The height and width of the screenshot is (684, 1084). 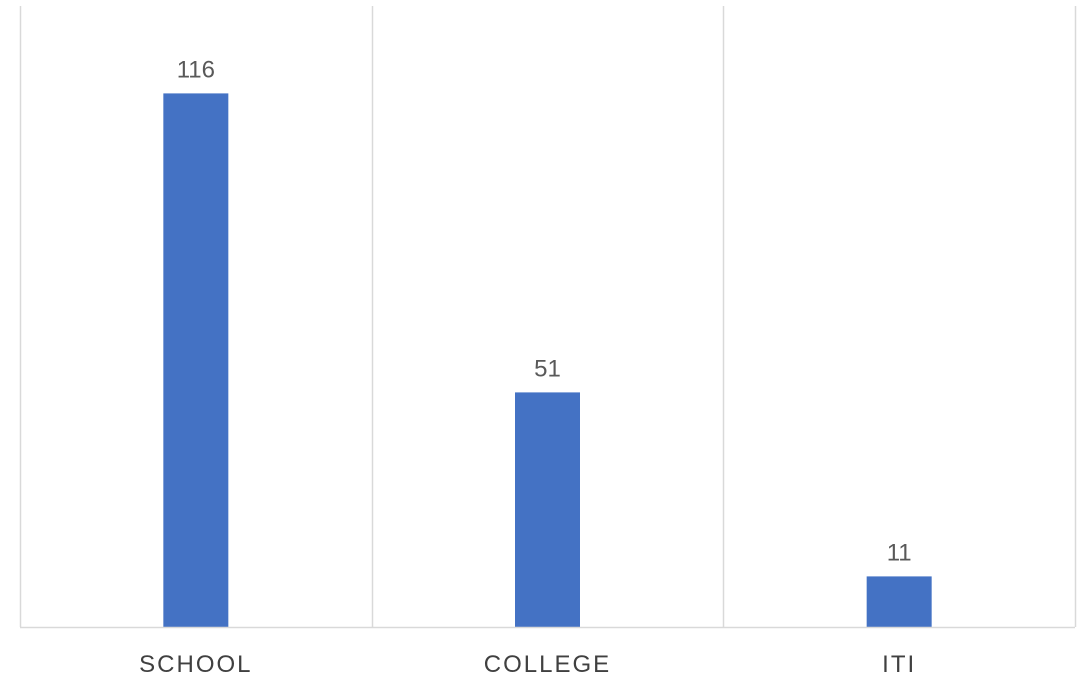 What do you see at coordinates (196, 69) in the screenshot?
I see `data-label-school: 116` at bounding box center [196, 69].